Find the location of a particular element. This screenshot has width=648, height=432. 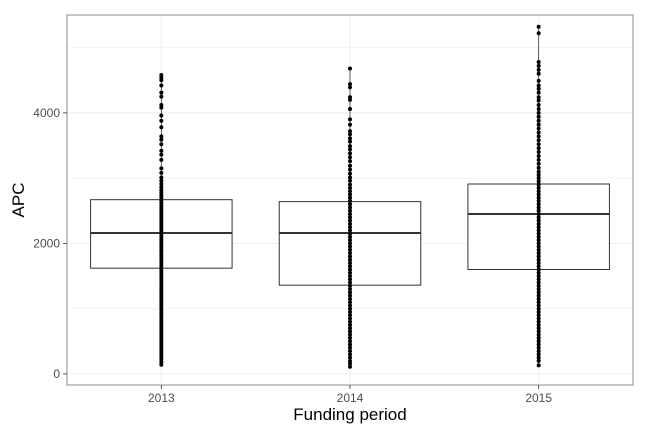

x-tick-label: 2014 is located at coordinates (350, 398).